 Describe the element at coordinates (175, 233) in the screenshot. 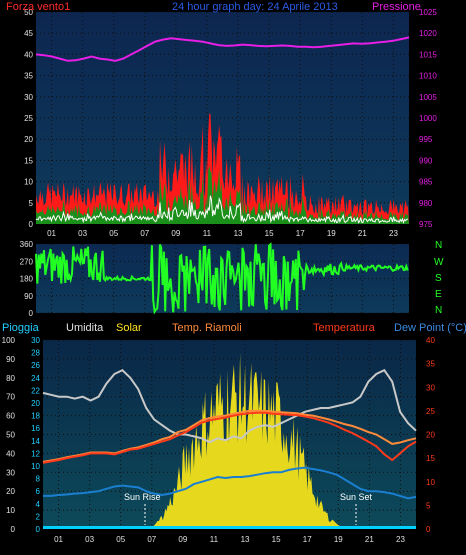

I see `top-x-tick: 09` at that location.